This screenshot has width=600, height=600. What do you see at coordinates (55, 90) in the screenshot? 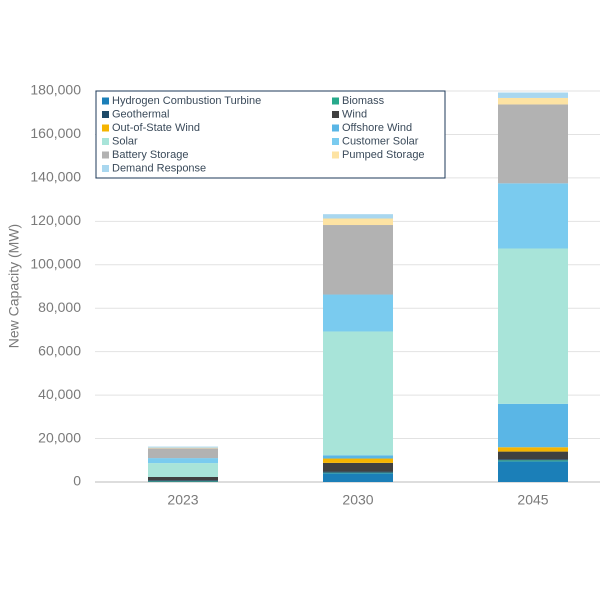
I see `y-tick-label: 180,000` at bounding box center [55, 90].